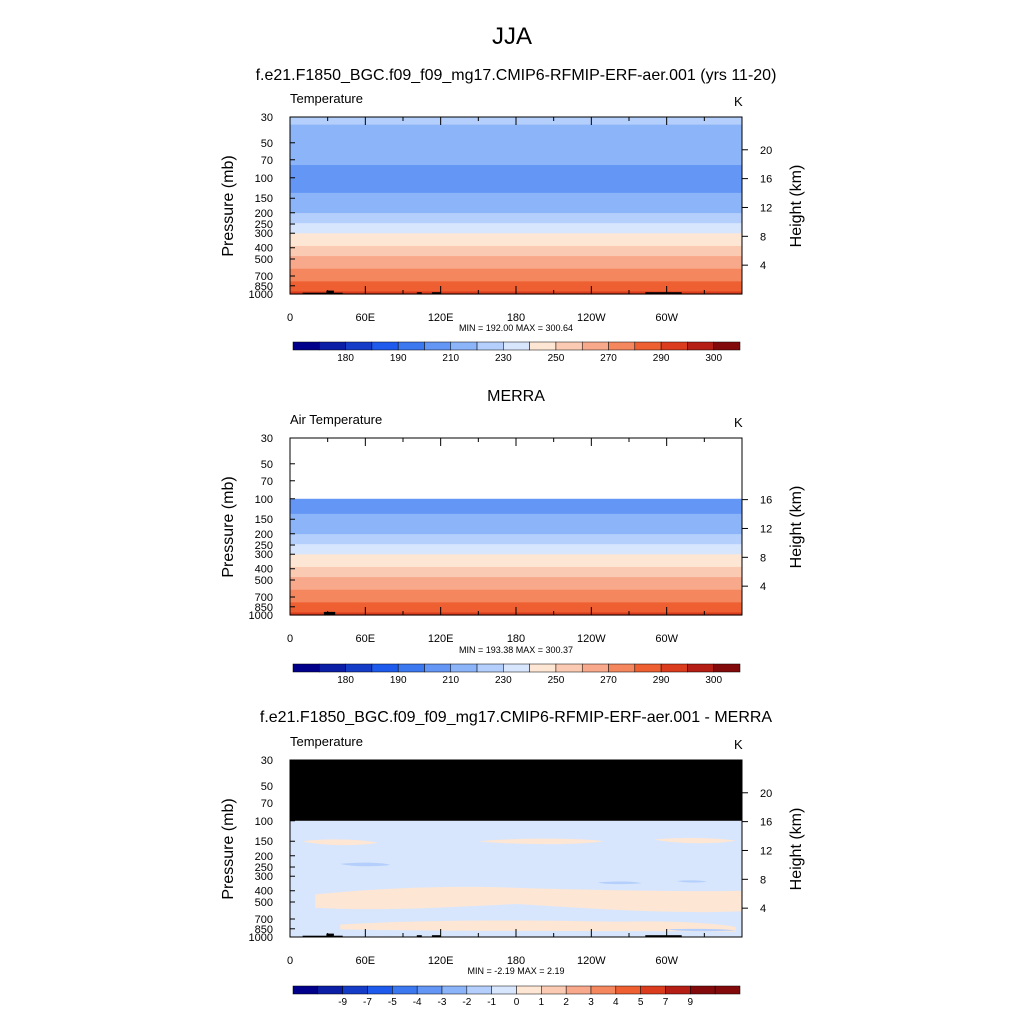 This screenshot has width=1024, height=1024. I want to click on variable-label: Temperature, so click(326, 741).